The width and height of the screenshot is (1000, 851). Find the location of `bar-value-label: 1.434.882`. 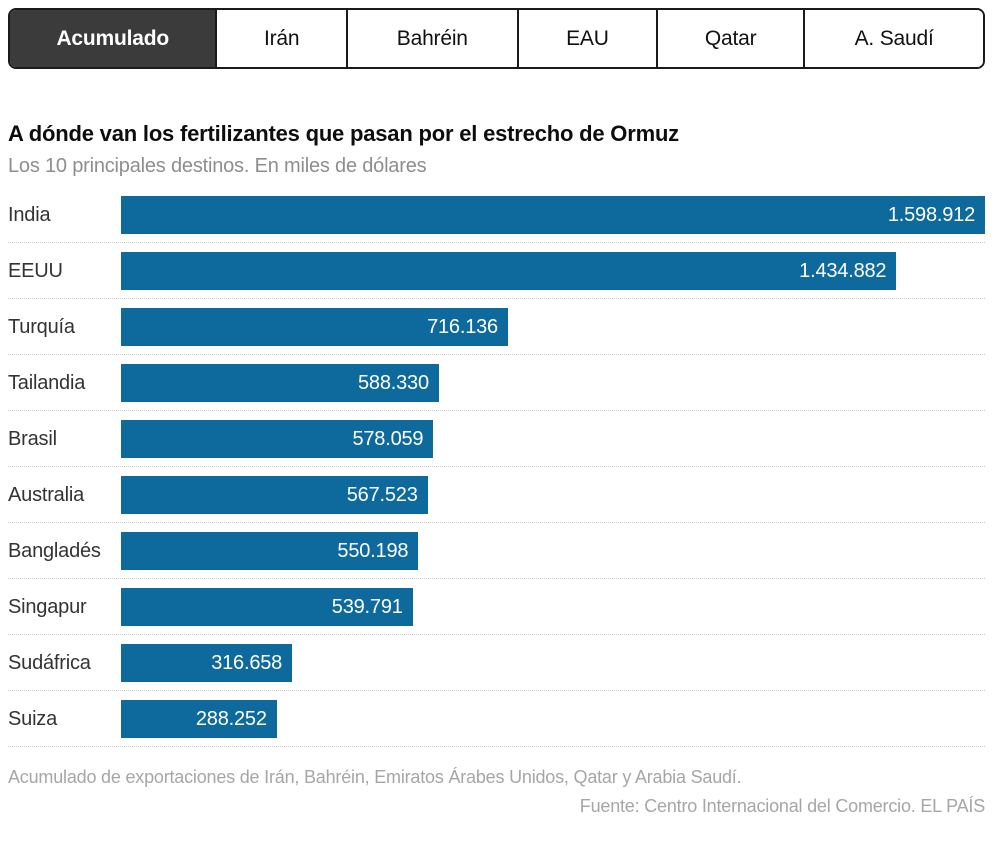

bar-value-label: 1.434.882 is located at coordinates (843, 270).